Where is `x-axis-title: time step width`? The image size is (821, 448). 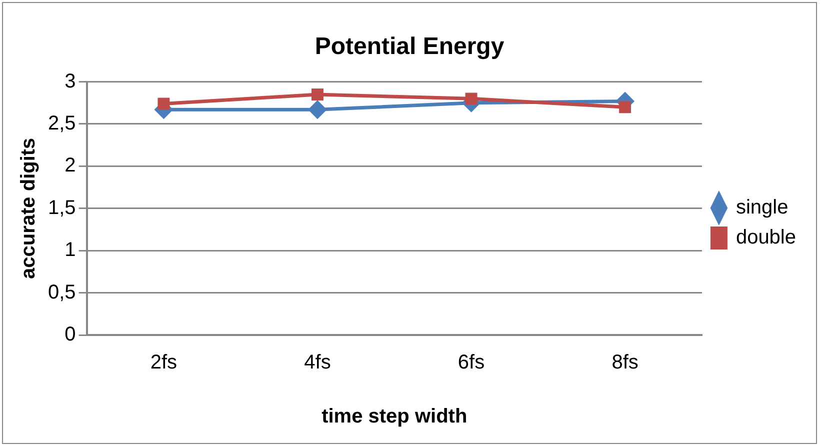 x-axis-title: time step width is located at coordinates (395, 417).